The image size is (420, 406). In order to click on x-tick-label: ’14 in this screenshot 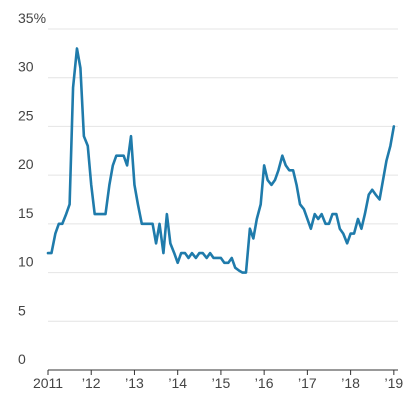, I will do `click(177, 383)`.